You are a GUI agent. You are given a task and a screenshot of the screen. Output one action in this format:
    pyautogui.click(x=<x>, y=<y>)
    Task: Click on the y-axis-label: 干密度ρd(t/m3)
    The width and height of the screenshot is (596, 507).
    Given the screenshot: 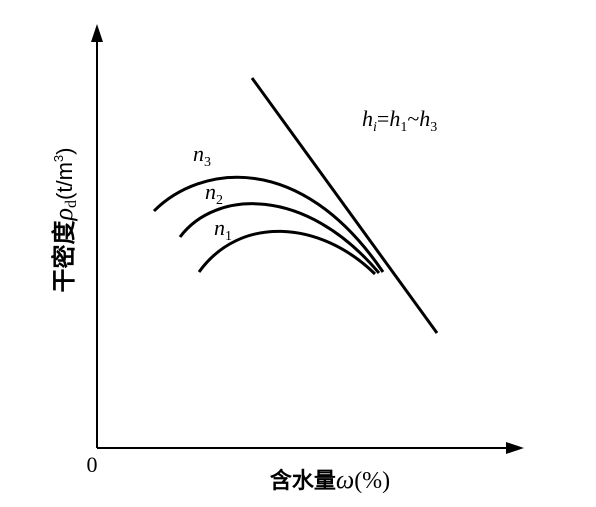 What is the action you would take?
    pyautogui.click(x=64, y=220)
    